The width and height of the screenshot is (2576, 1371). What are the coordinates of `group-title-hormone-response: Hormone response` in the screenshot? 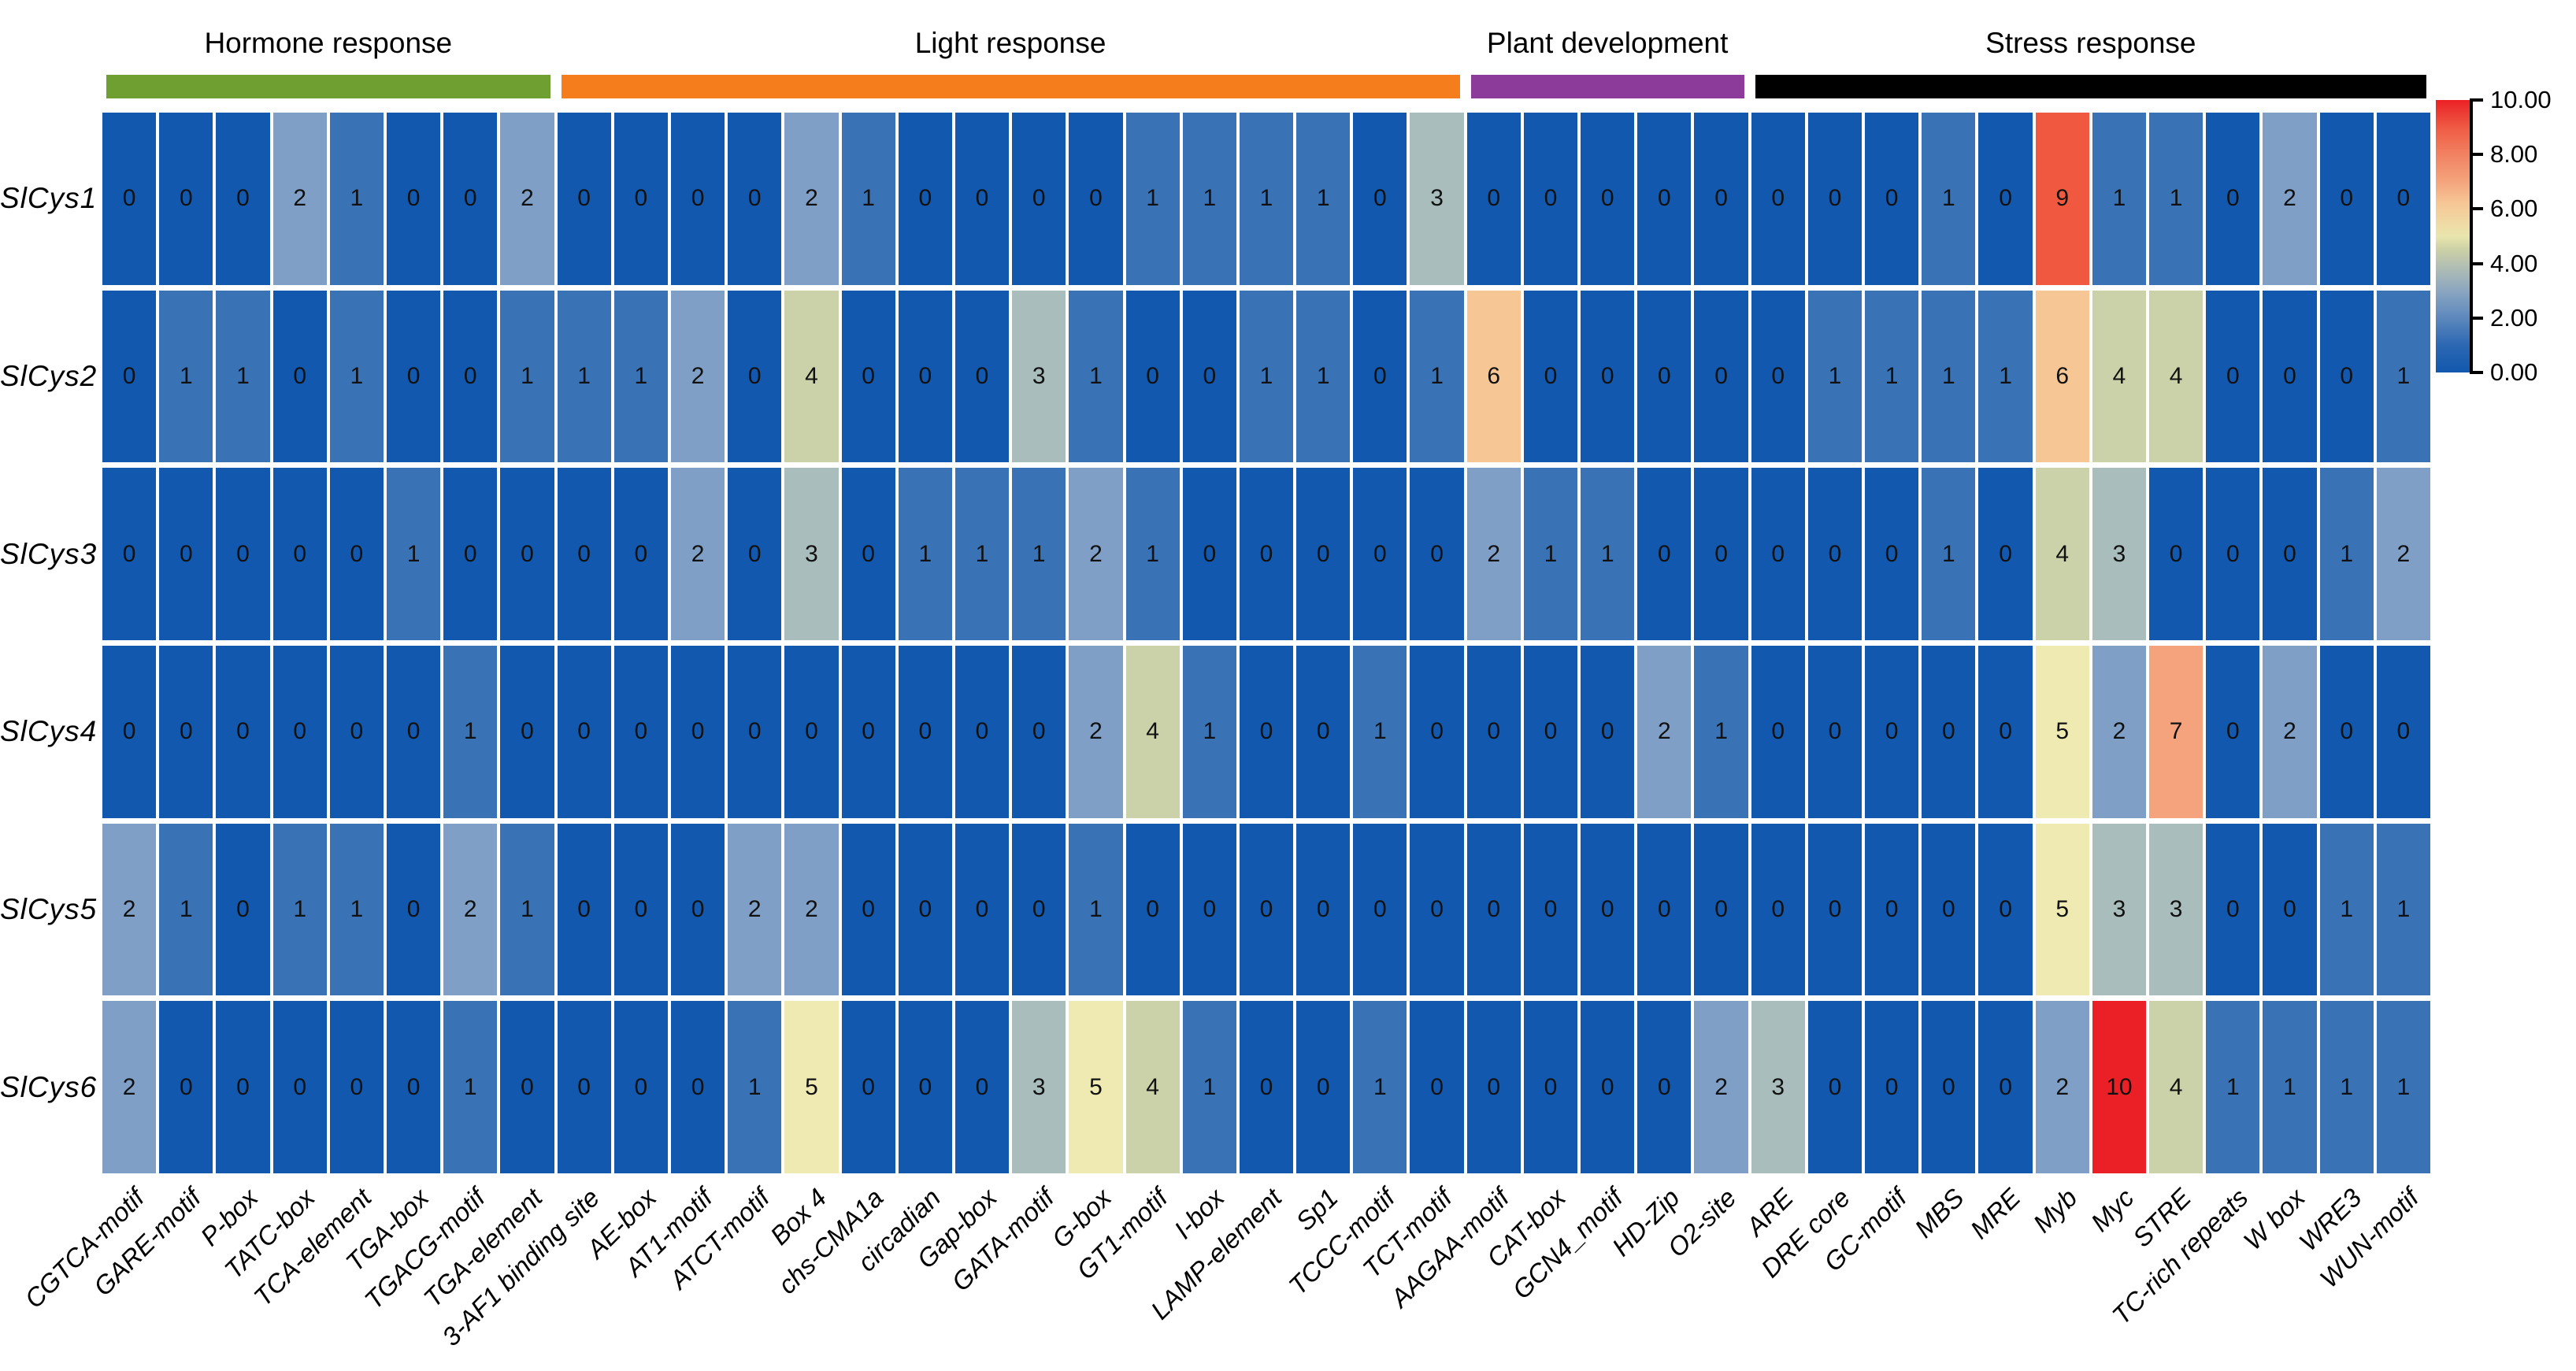 It's located at (328, 43).